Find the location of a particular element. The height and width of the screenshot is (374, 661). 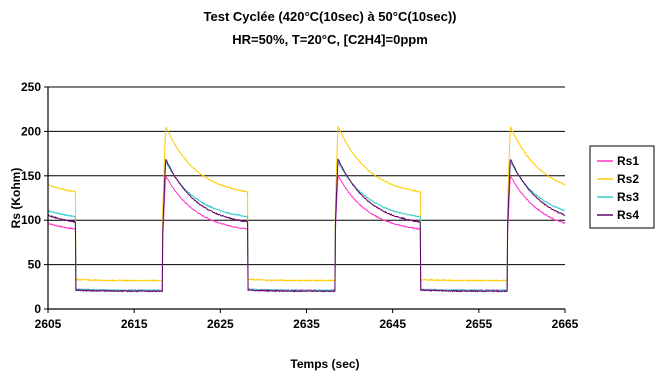

x-tick-label-2645: 2645 is located at coordinates (392, 324).